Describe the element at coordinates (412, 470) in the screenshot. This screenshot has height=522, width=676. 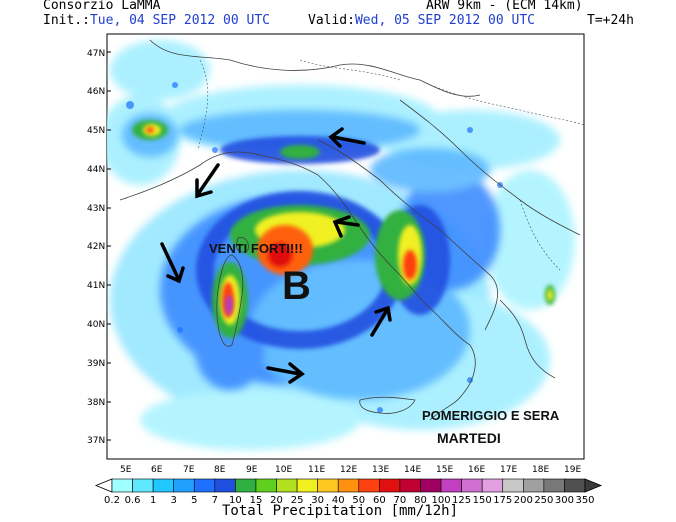
I see `lon-label: 14E` at that location.